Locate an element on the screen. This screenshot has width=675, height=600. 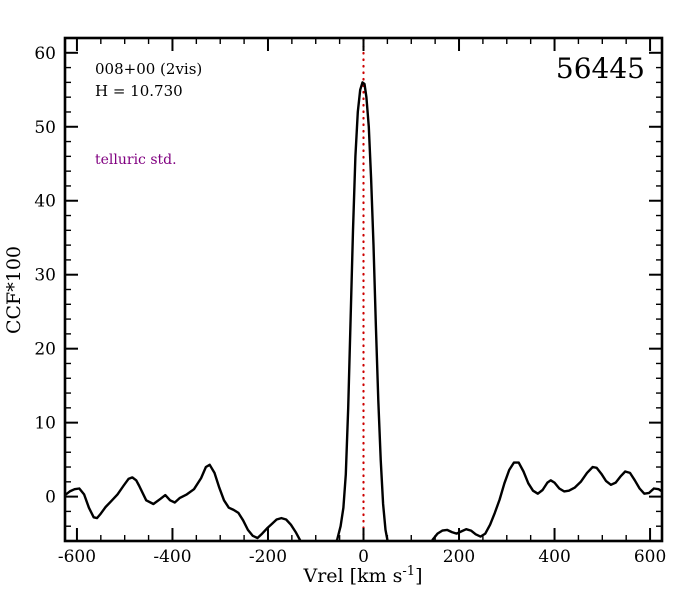
h-magnitude-annotation: H = 10.730 is located at coordinates (139, 91).